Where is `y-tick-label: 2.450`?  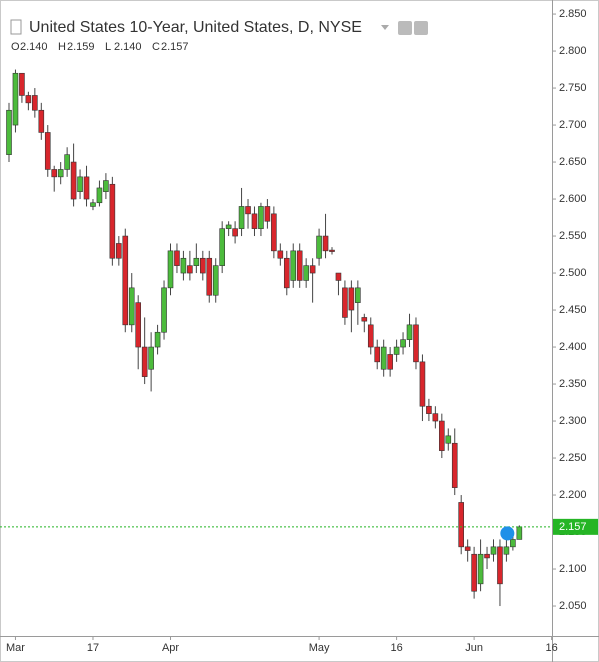
y-tick-label: 2.450 is located at coordinates (573, 310).